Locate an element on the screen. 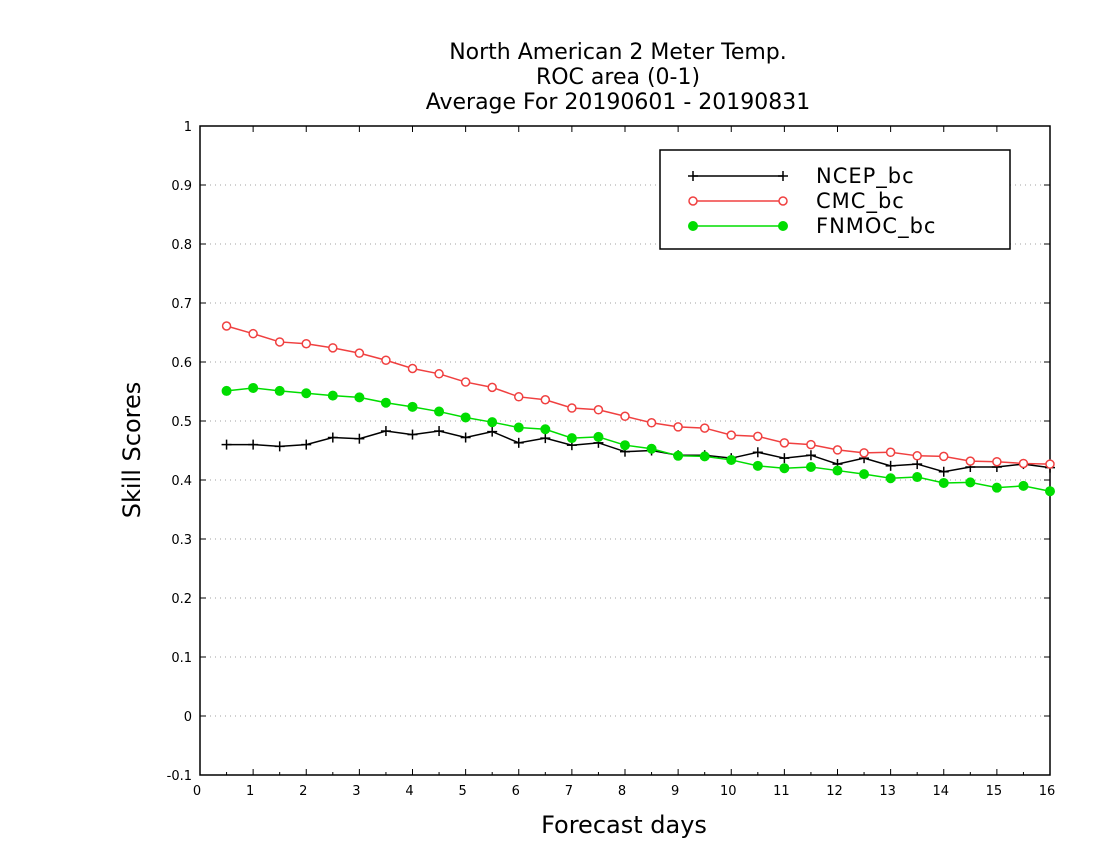  x-tick-label: 8 is located at coordinates (622, 791).